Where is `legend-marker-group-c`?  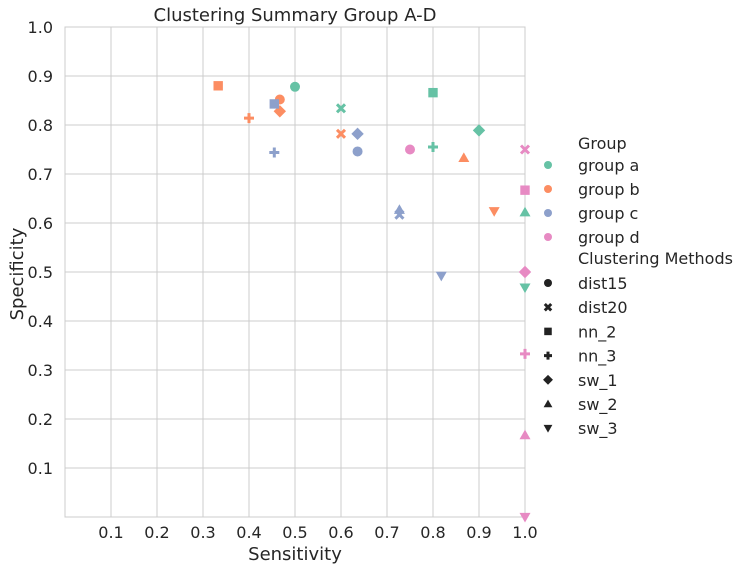
legend-marker-group-c is located at coordinates (548, 213).